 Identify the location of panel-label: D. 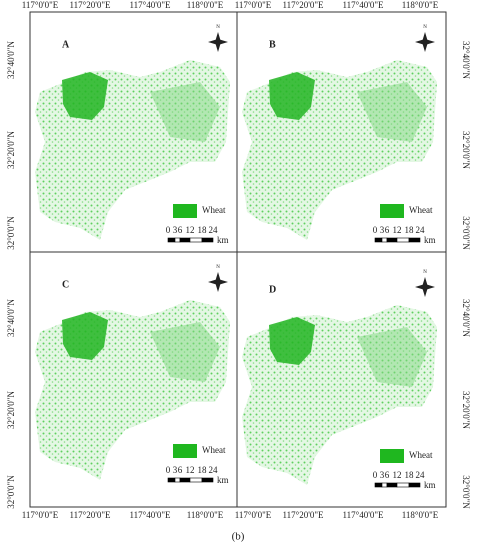
(272, 289).